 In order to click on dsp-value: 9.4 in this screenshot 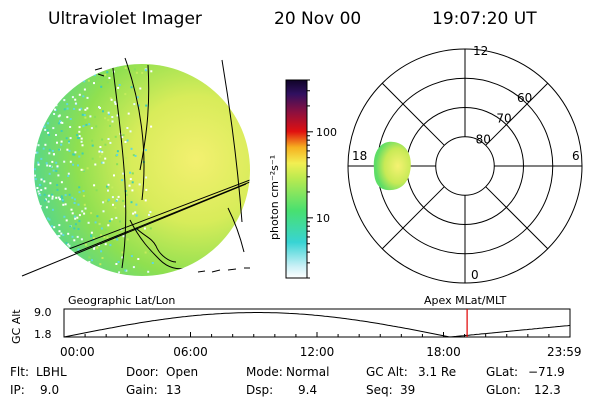, I will do `click(307, 390)`.